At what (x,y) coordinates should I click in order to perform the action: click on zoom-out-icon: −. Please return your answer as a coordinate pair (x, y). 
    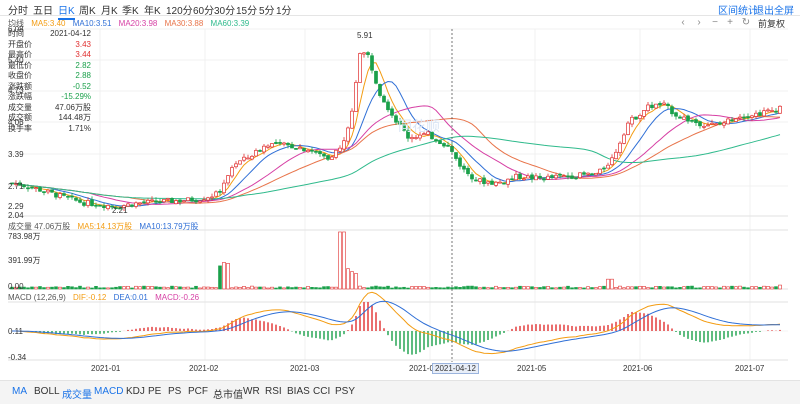
    Looking at the image, I should click on (715, 22).